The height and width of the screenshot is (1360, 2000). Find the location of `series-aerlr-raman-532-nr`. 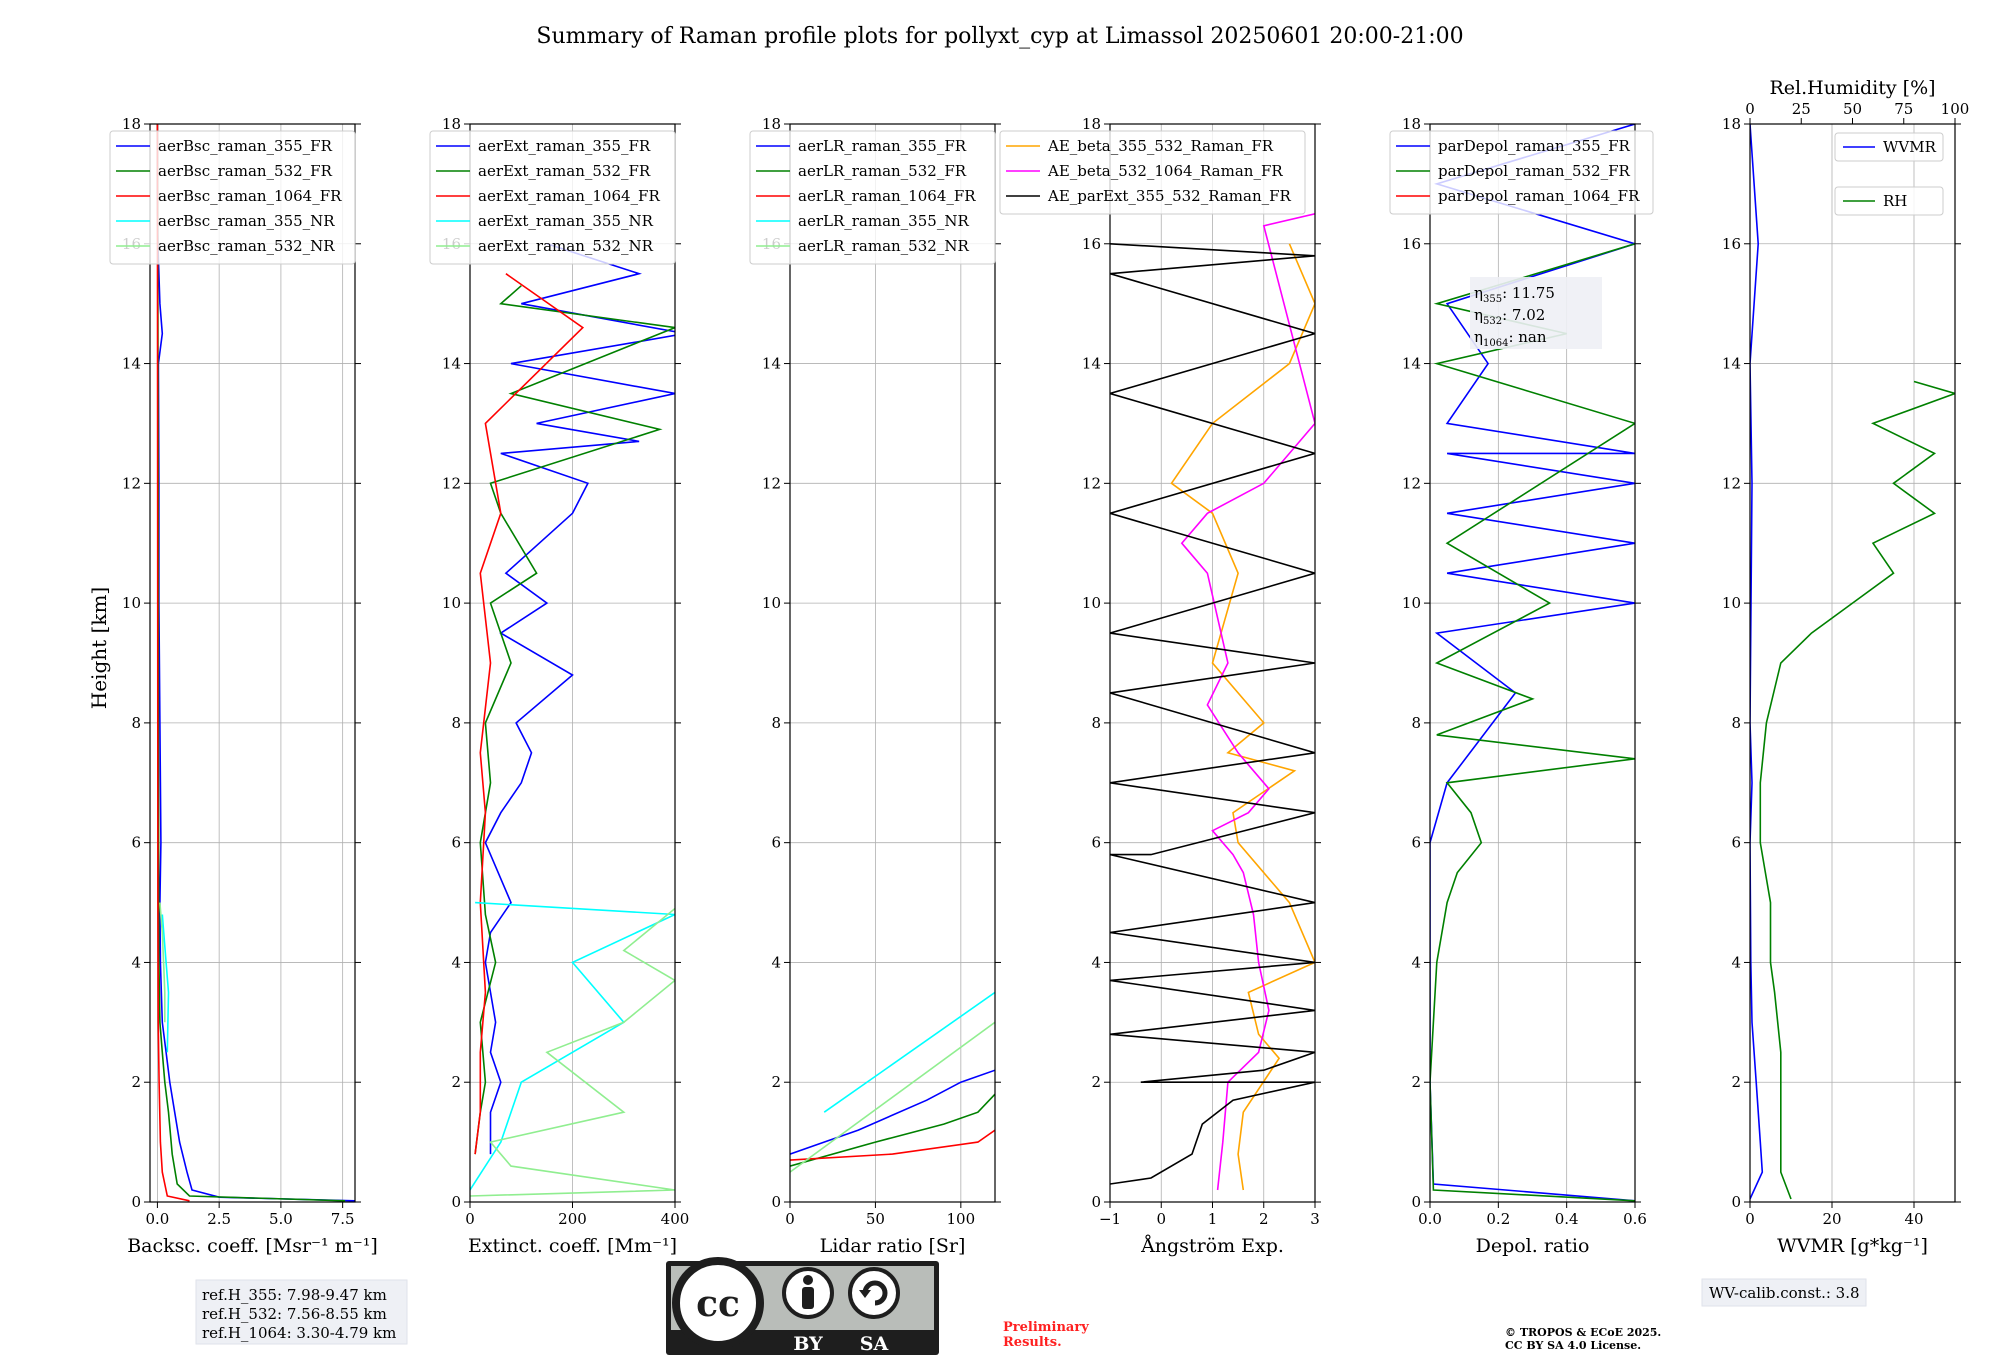

series-aerlr-raman-532-nr is located at coordinates (892, 1097).